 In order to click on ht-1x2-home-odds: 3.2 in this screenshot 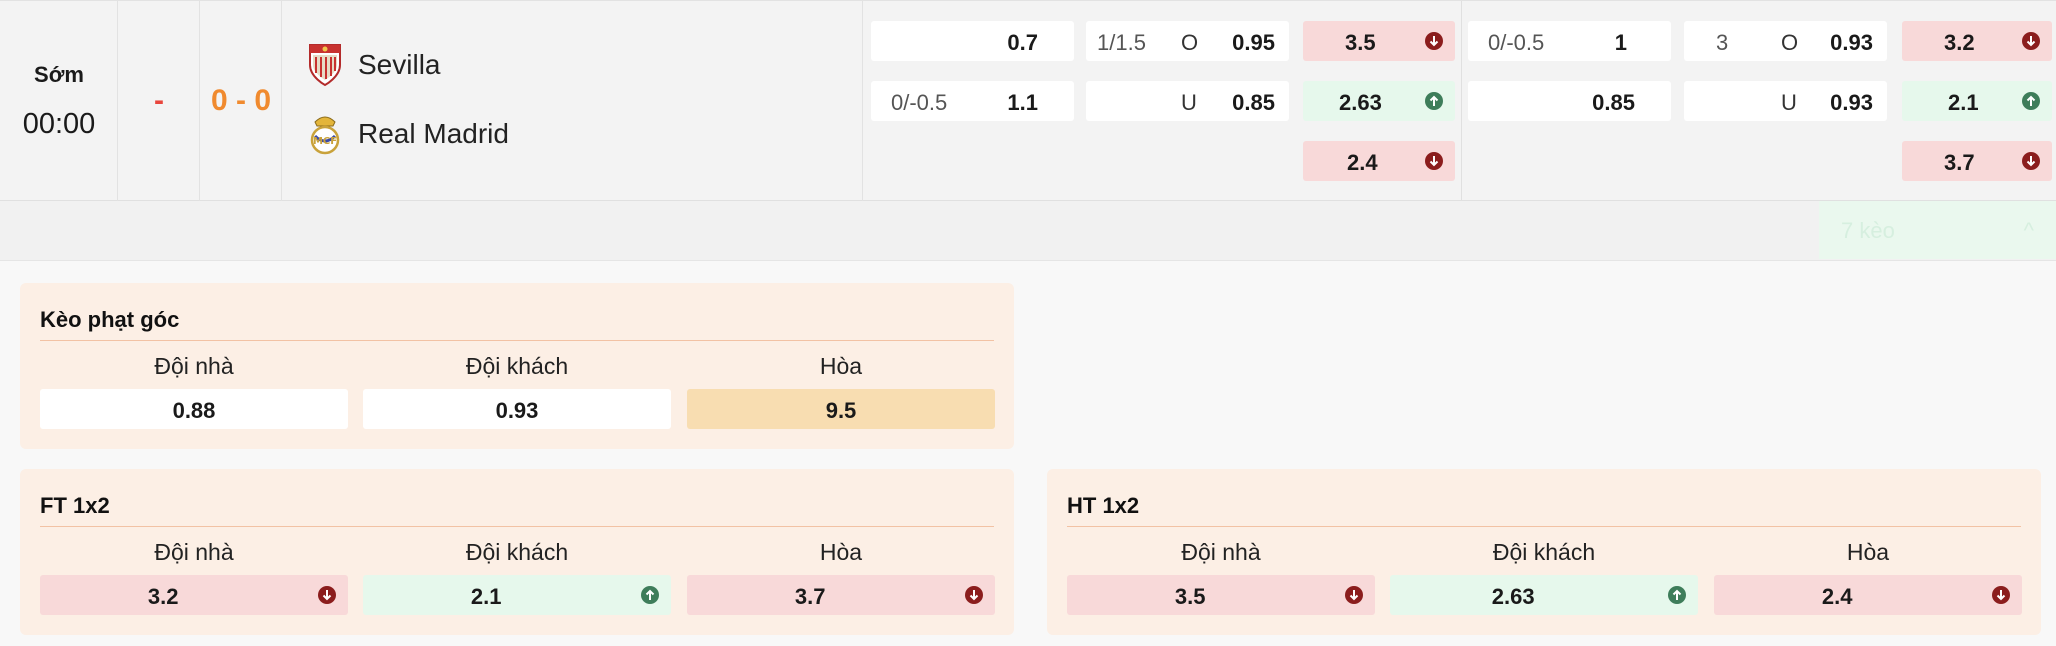, I will do `click(1959, 42)`.